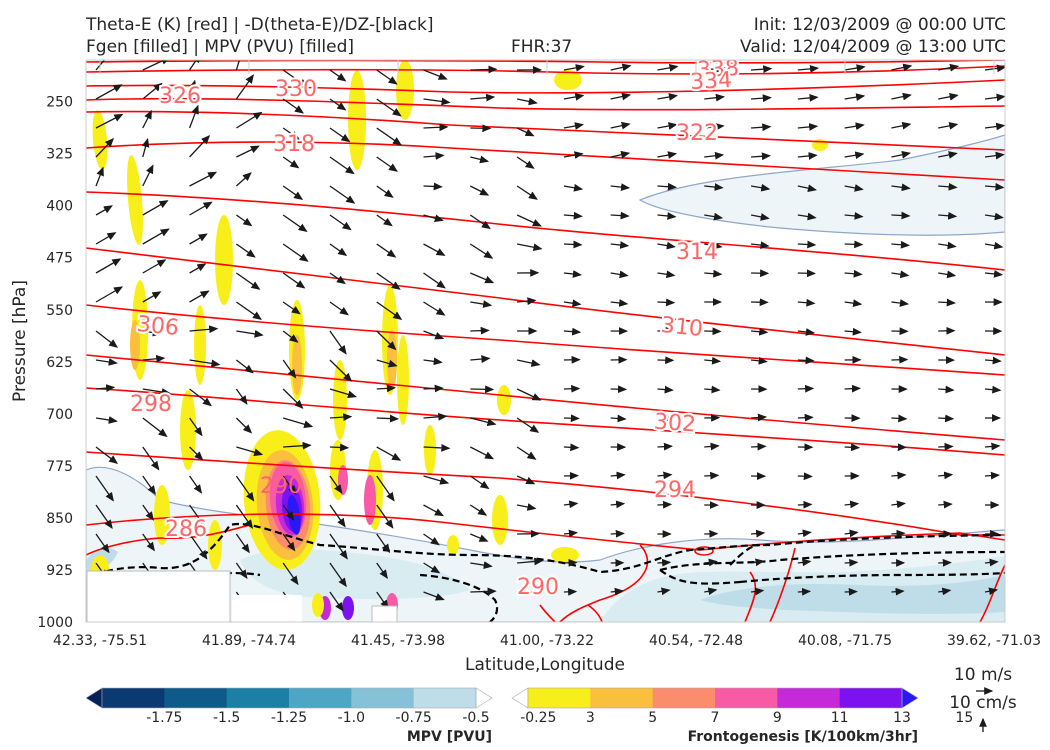 The image size is (1050, 750). Describe the element at coordinates (675, 490) in the screenshot. I see `theta-e-label: 294` at that location.